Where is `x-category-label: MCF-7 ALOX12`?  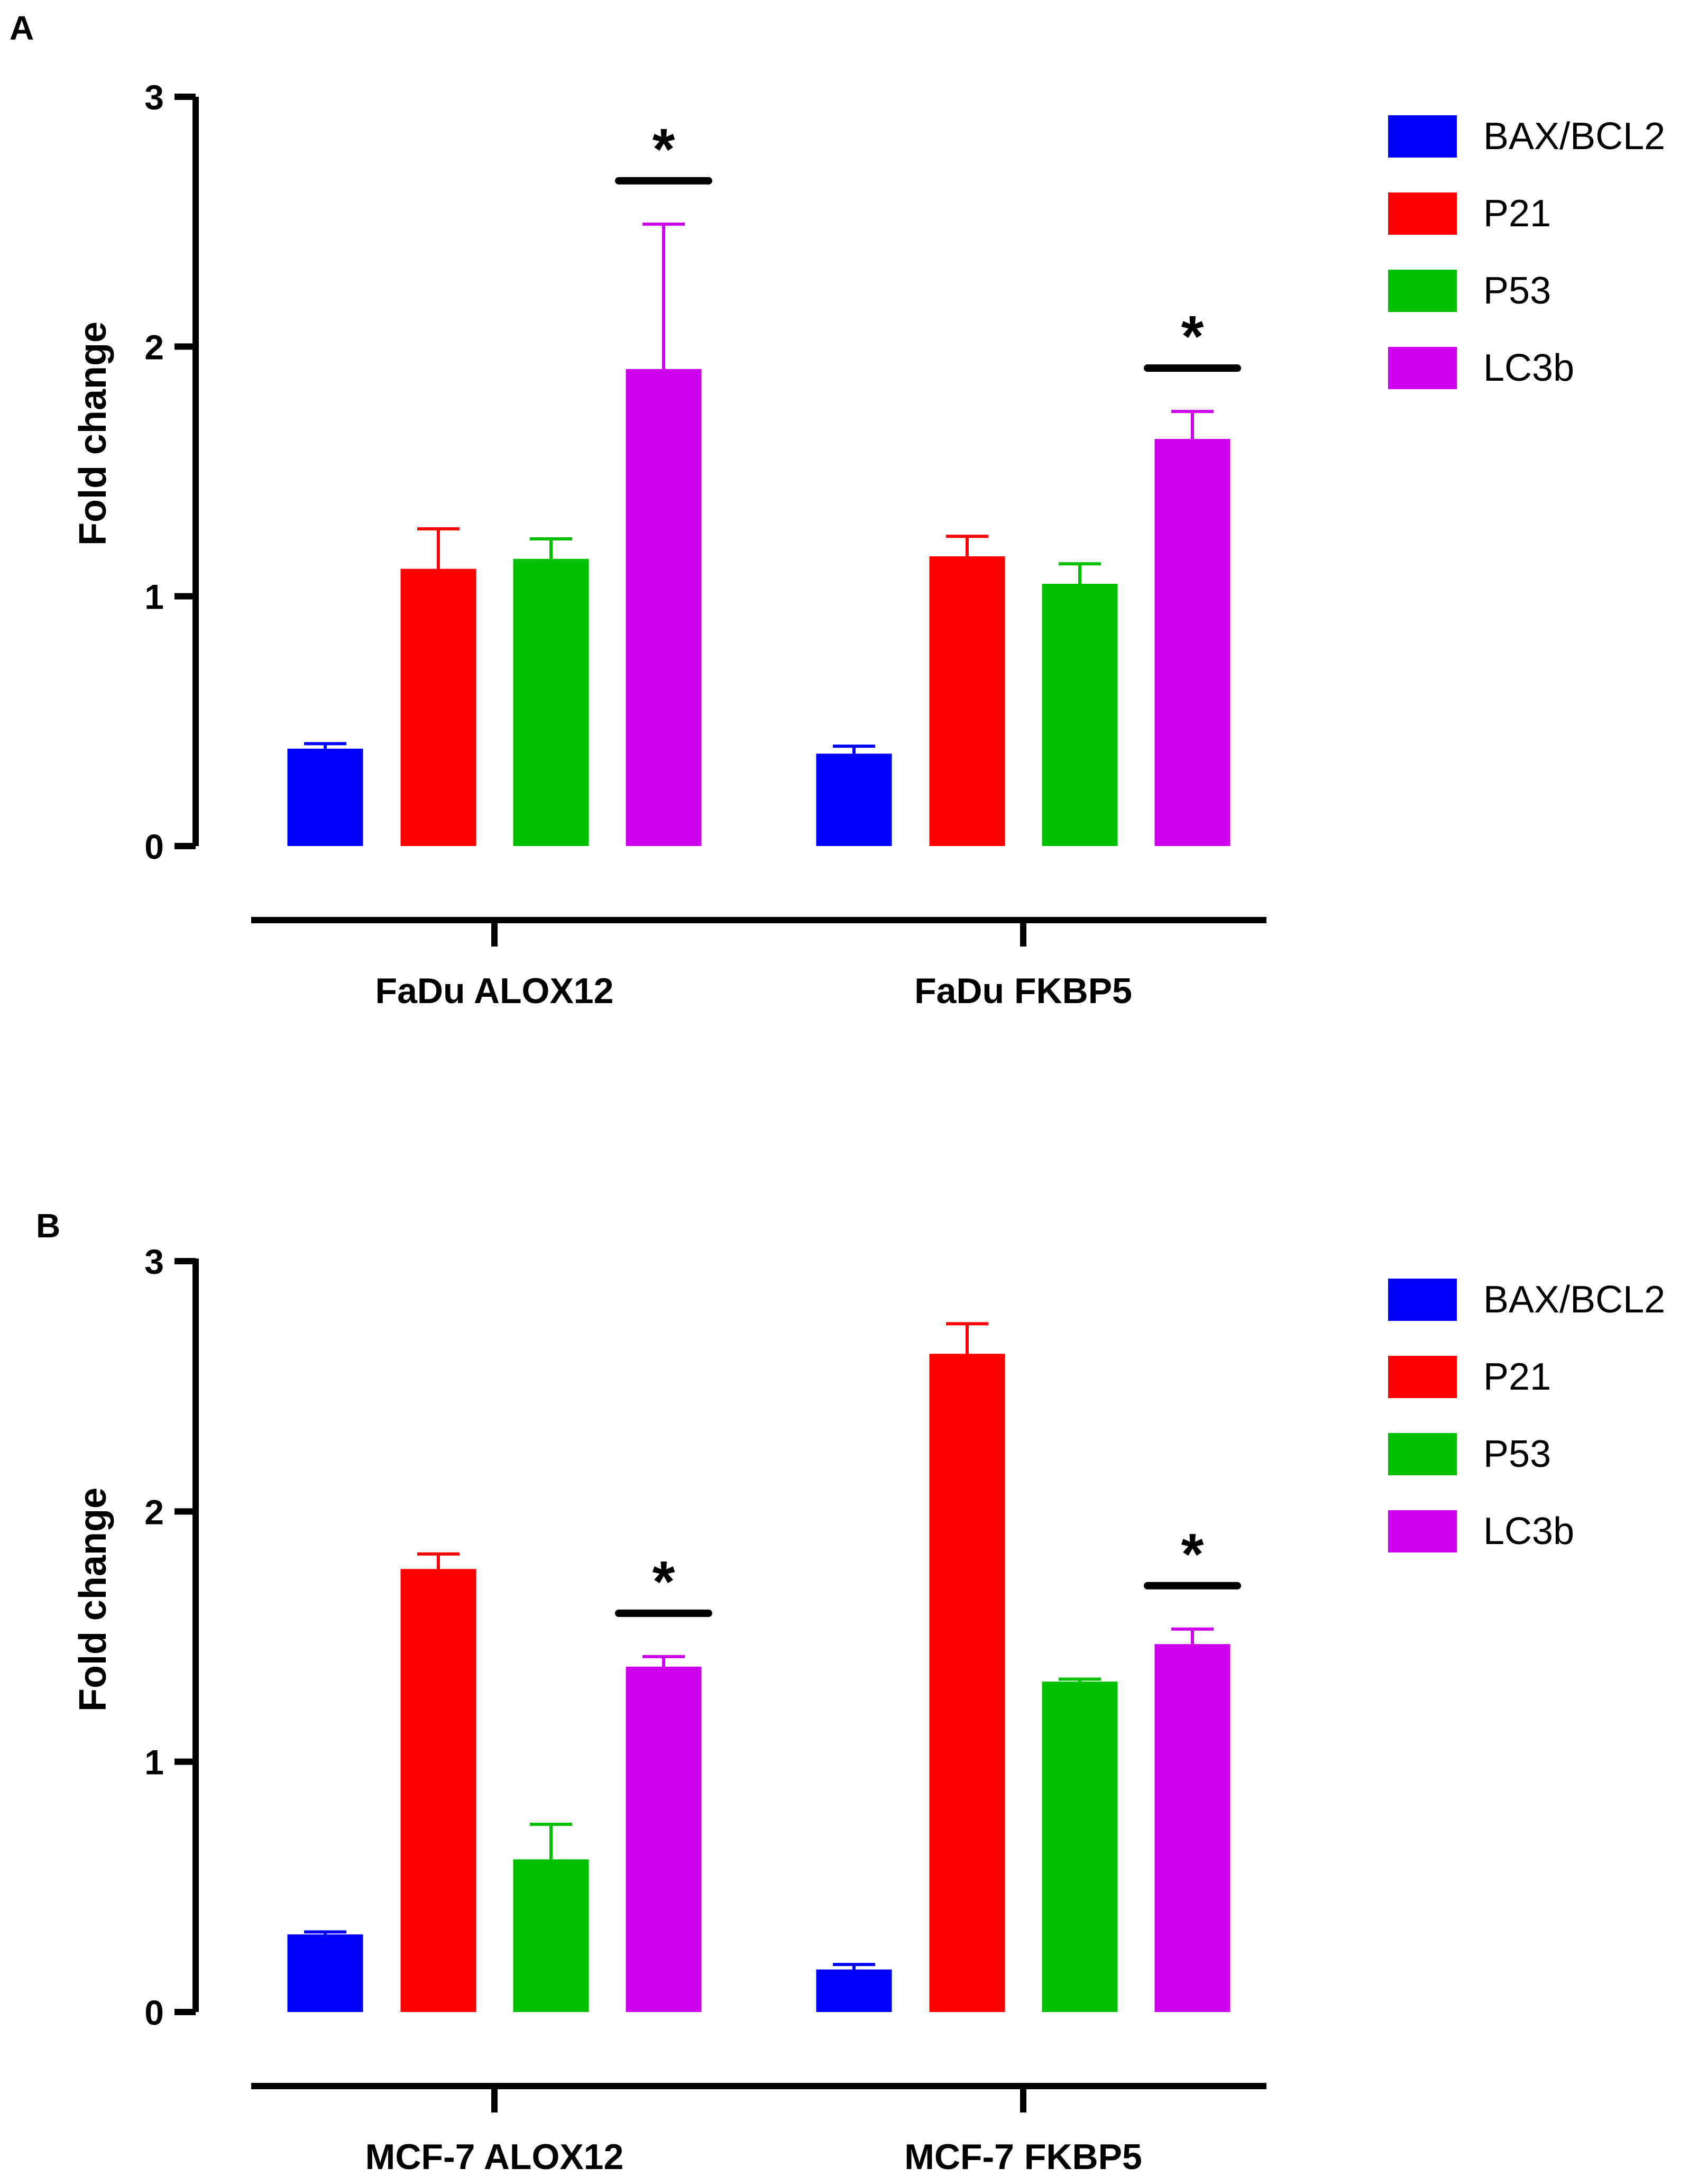 x-category-label: MCF-7 ALOX12 is located at coordinates (494, 2157).